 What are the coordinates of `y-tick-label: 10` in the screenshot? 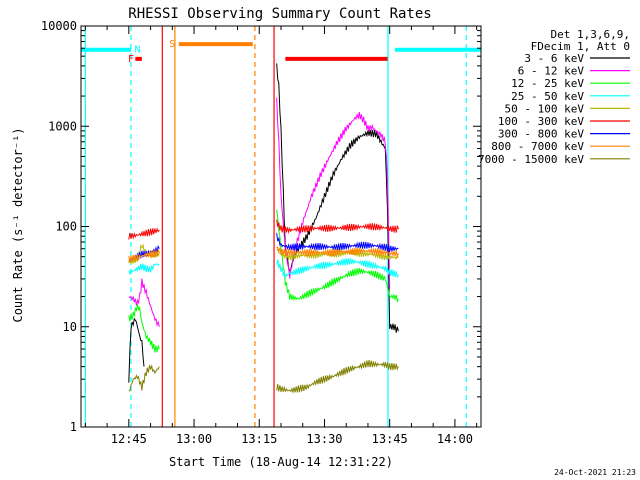 It's located at (70, 327).